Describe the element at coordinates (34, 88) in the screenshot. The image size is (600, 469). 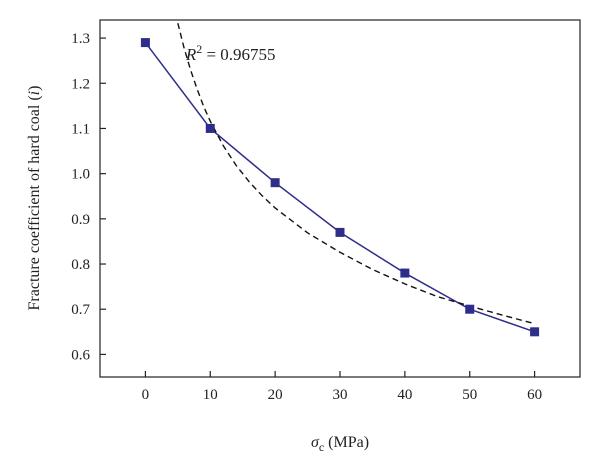
I see `y-axis-title-close: )` at that location.